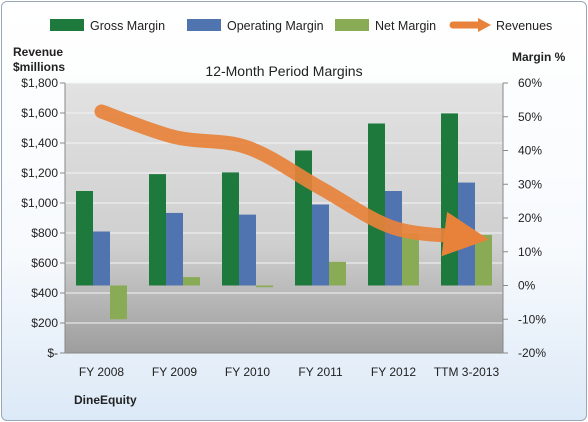 The height and width of the screenshot is (422, 588). Describe the element at coordinates (204, 25) in the screenshot. I see `legend-swatch-operating-margin` at that location.